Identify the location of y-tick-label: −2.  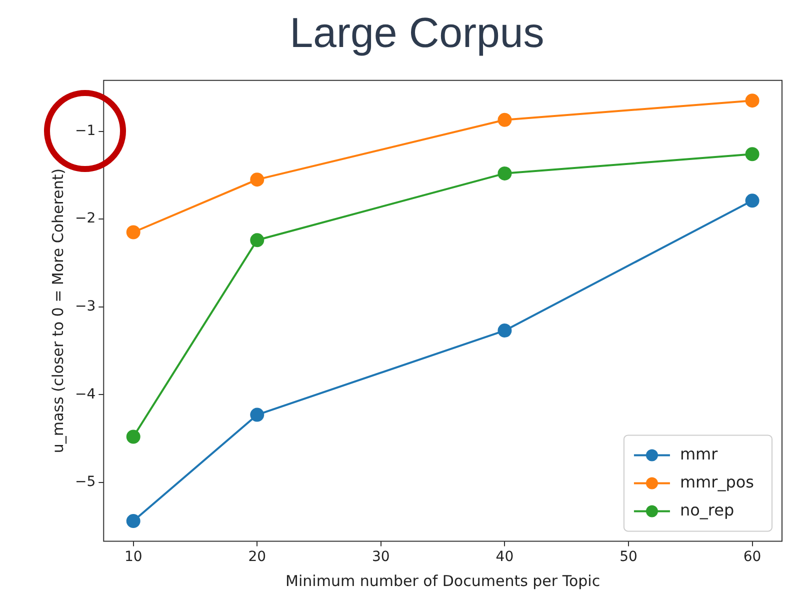
(85, 218).